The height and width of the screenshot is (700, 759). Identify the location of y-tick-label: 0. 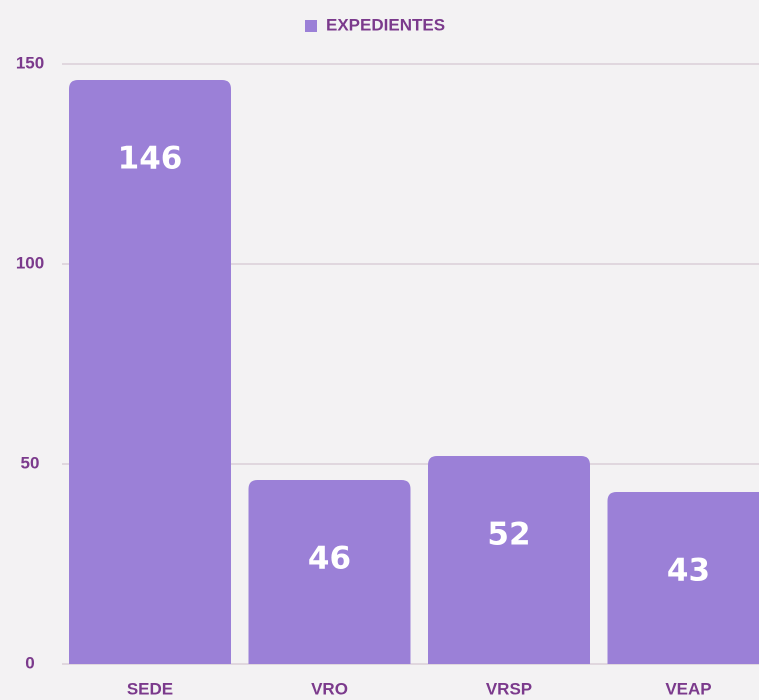
(29, 662).